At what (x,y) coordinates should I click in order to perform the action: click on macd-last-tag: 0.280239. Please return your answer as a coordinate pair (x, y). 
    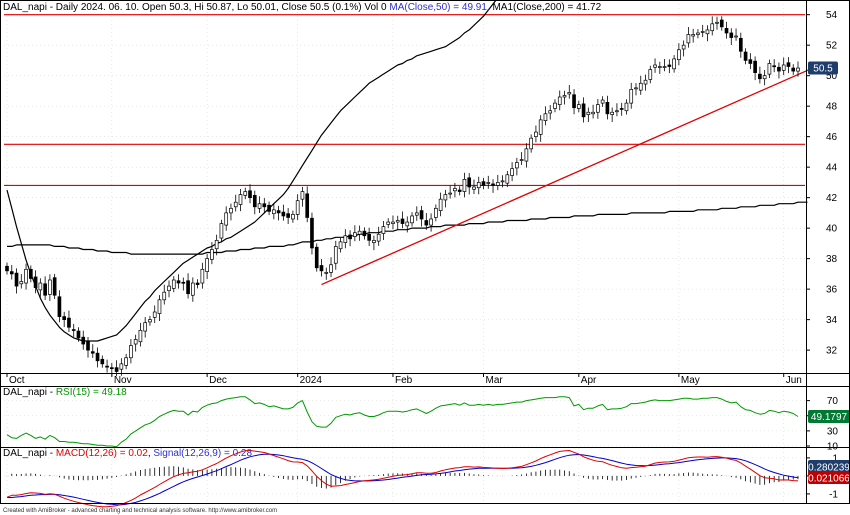
    Looking at the image, I should click on (829, 467).